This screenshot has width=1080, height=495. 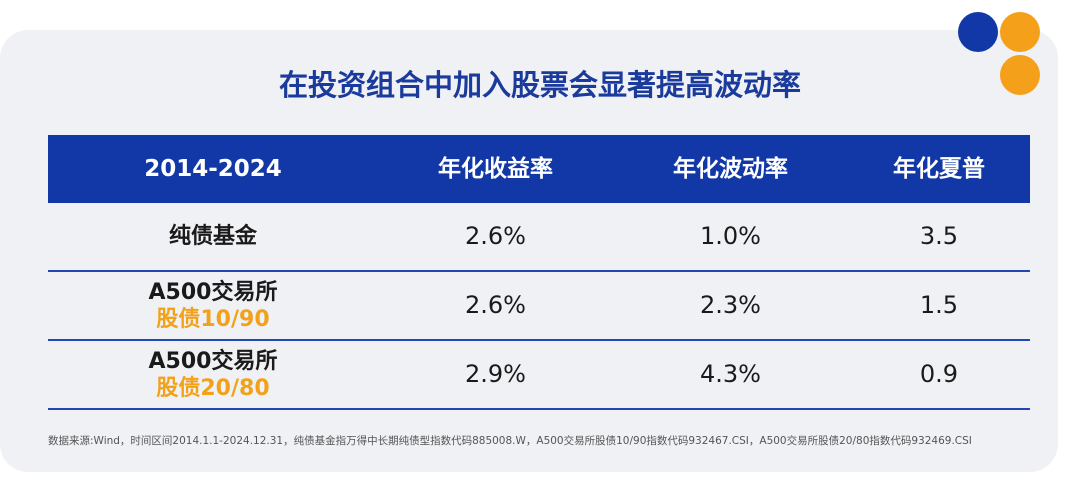 I want to click on table-cell: 1.0%, so click(x=730, y=236).